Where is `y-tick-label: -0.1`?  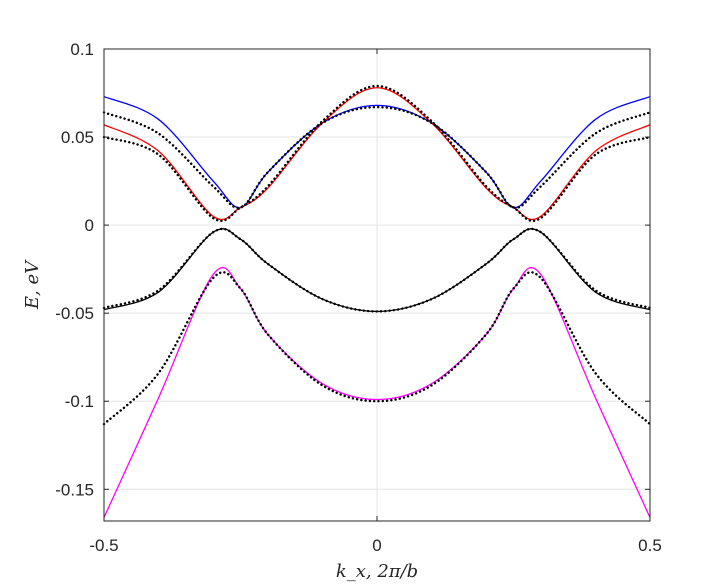 y-tick-label: -0.1 is located at coordinates (79, 401).